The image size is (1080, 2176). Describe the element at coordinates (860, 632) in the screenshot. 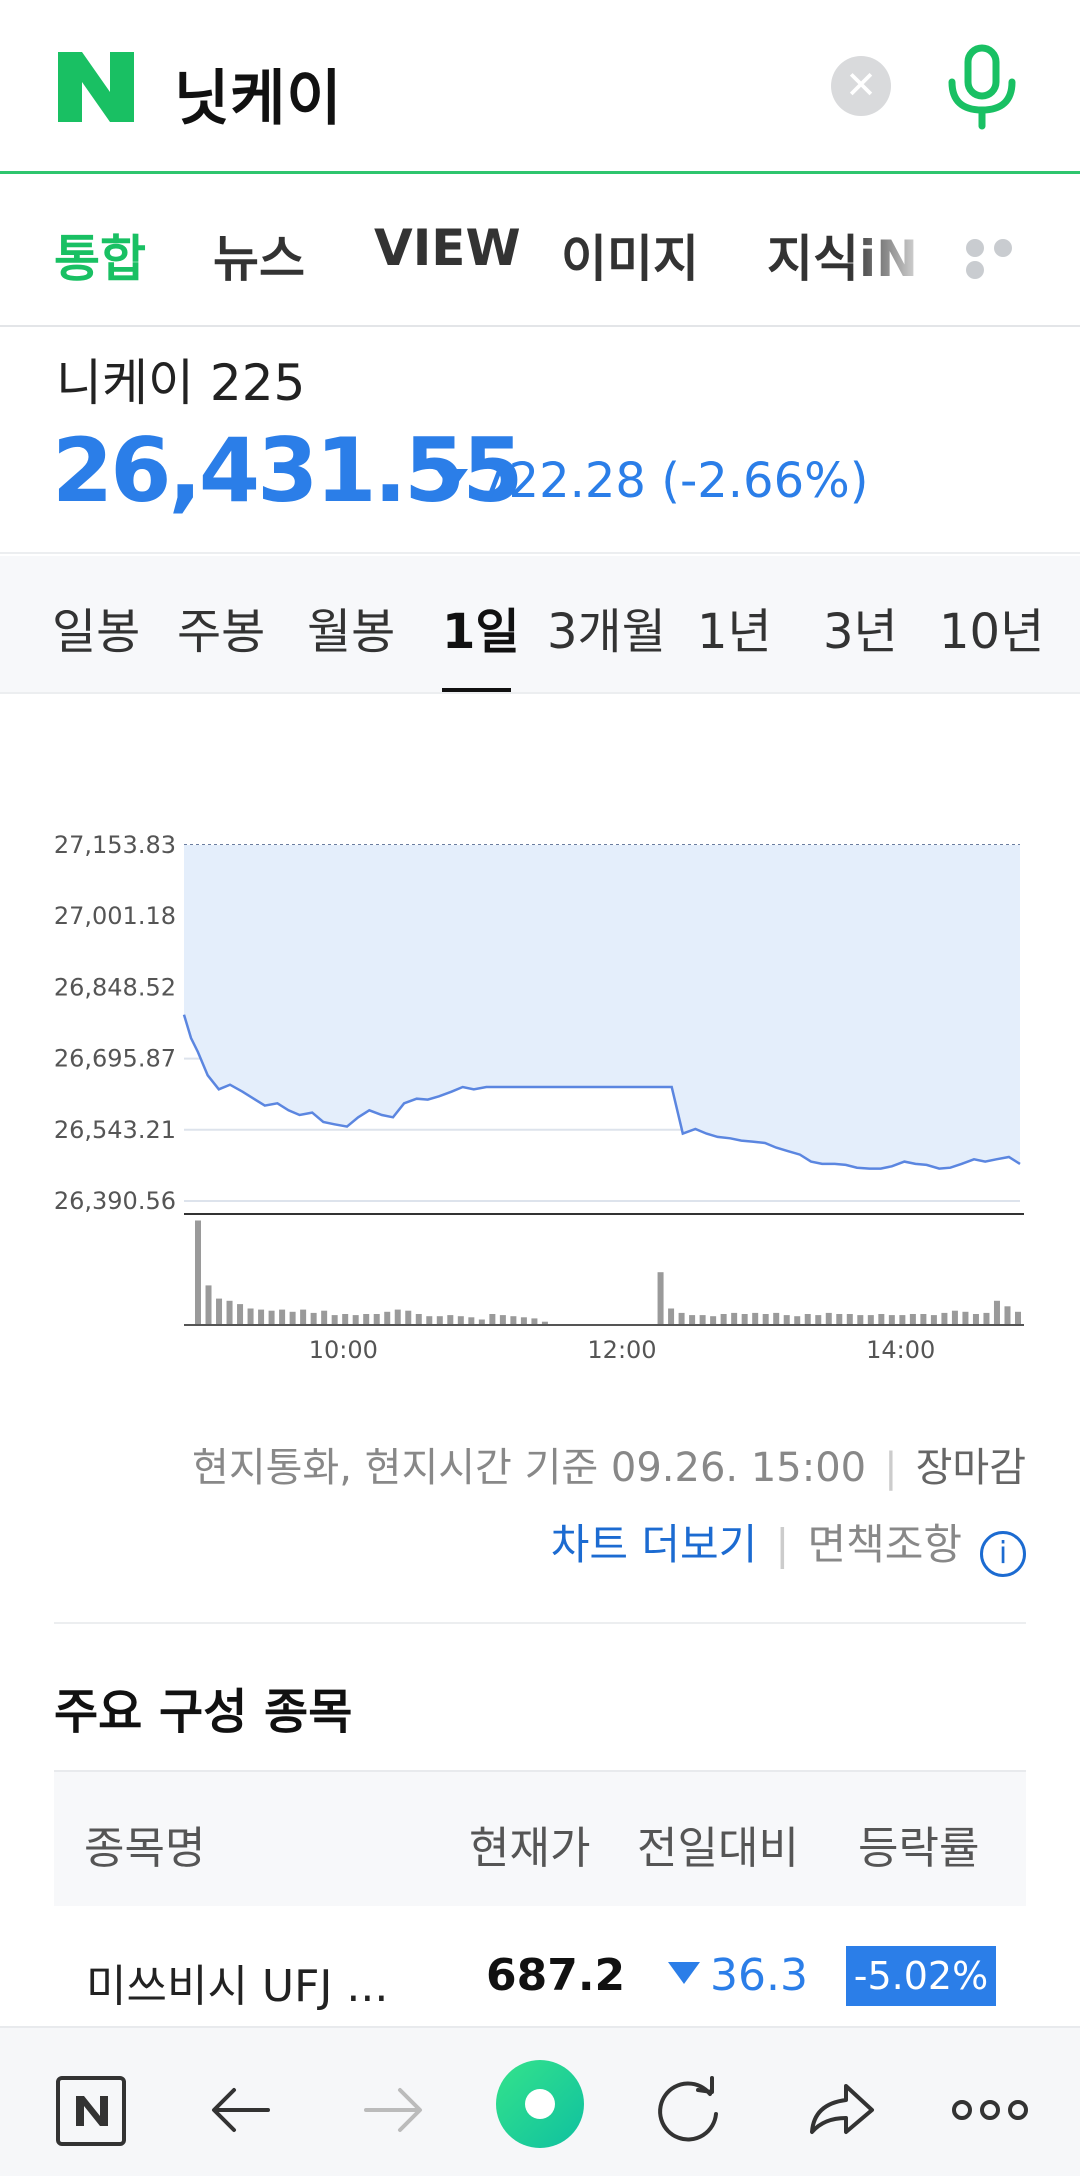

I see `period-3years: 3년` at that location.